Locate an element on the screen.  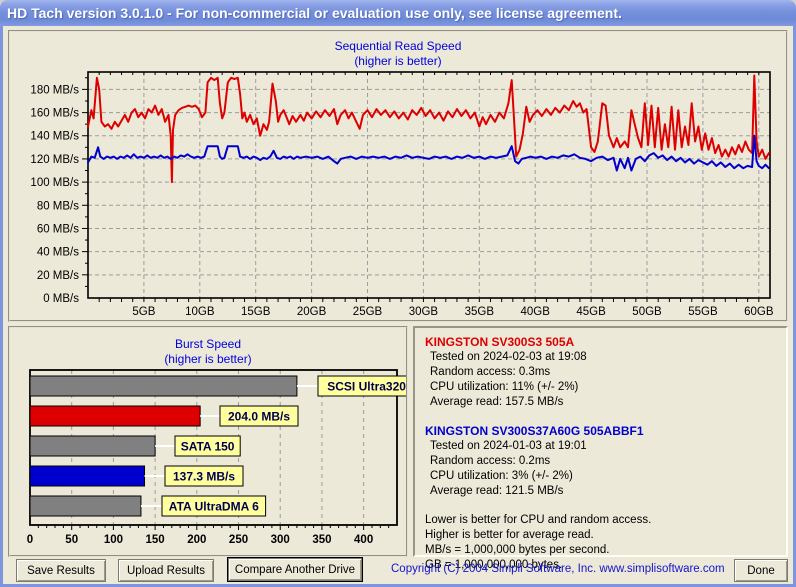
y-tick-label: 120 MB/s is located at coordinates (54, 160).